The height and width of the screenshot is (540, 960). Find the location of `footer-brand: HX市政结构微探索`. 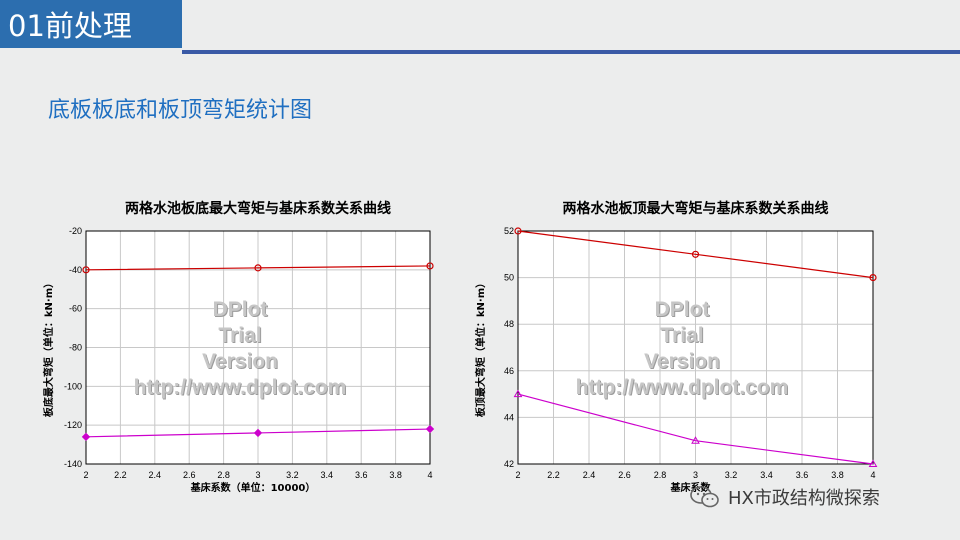

footer-brand: HX市政结构微探索 is located at coordinates (785, 497).